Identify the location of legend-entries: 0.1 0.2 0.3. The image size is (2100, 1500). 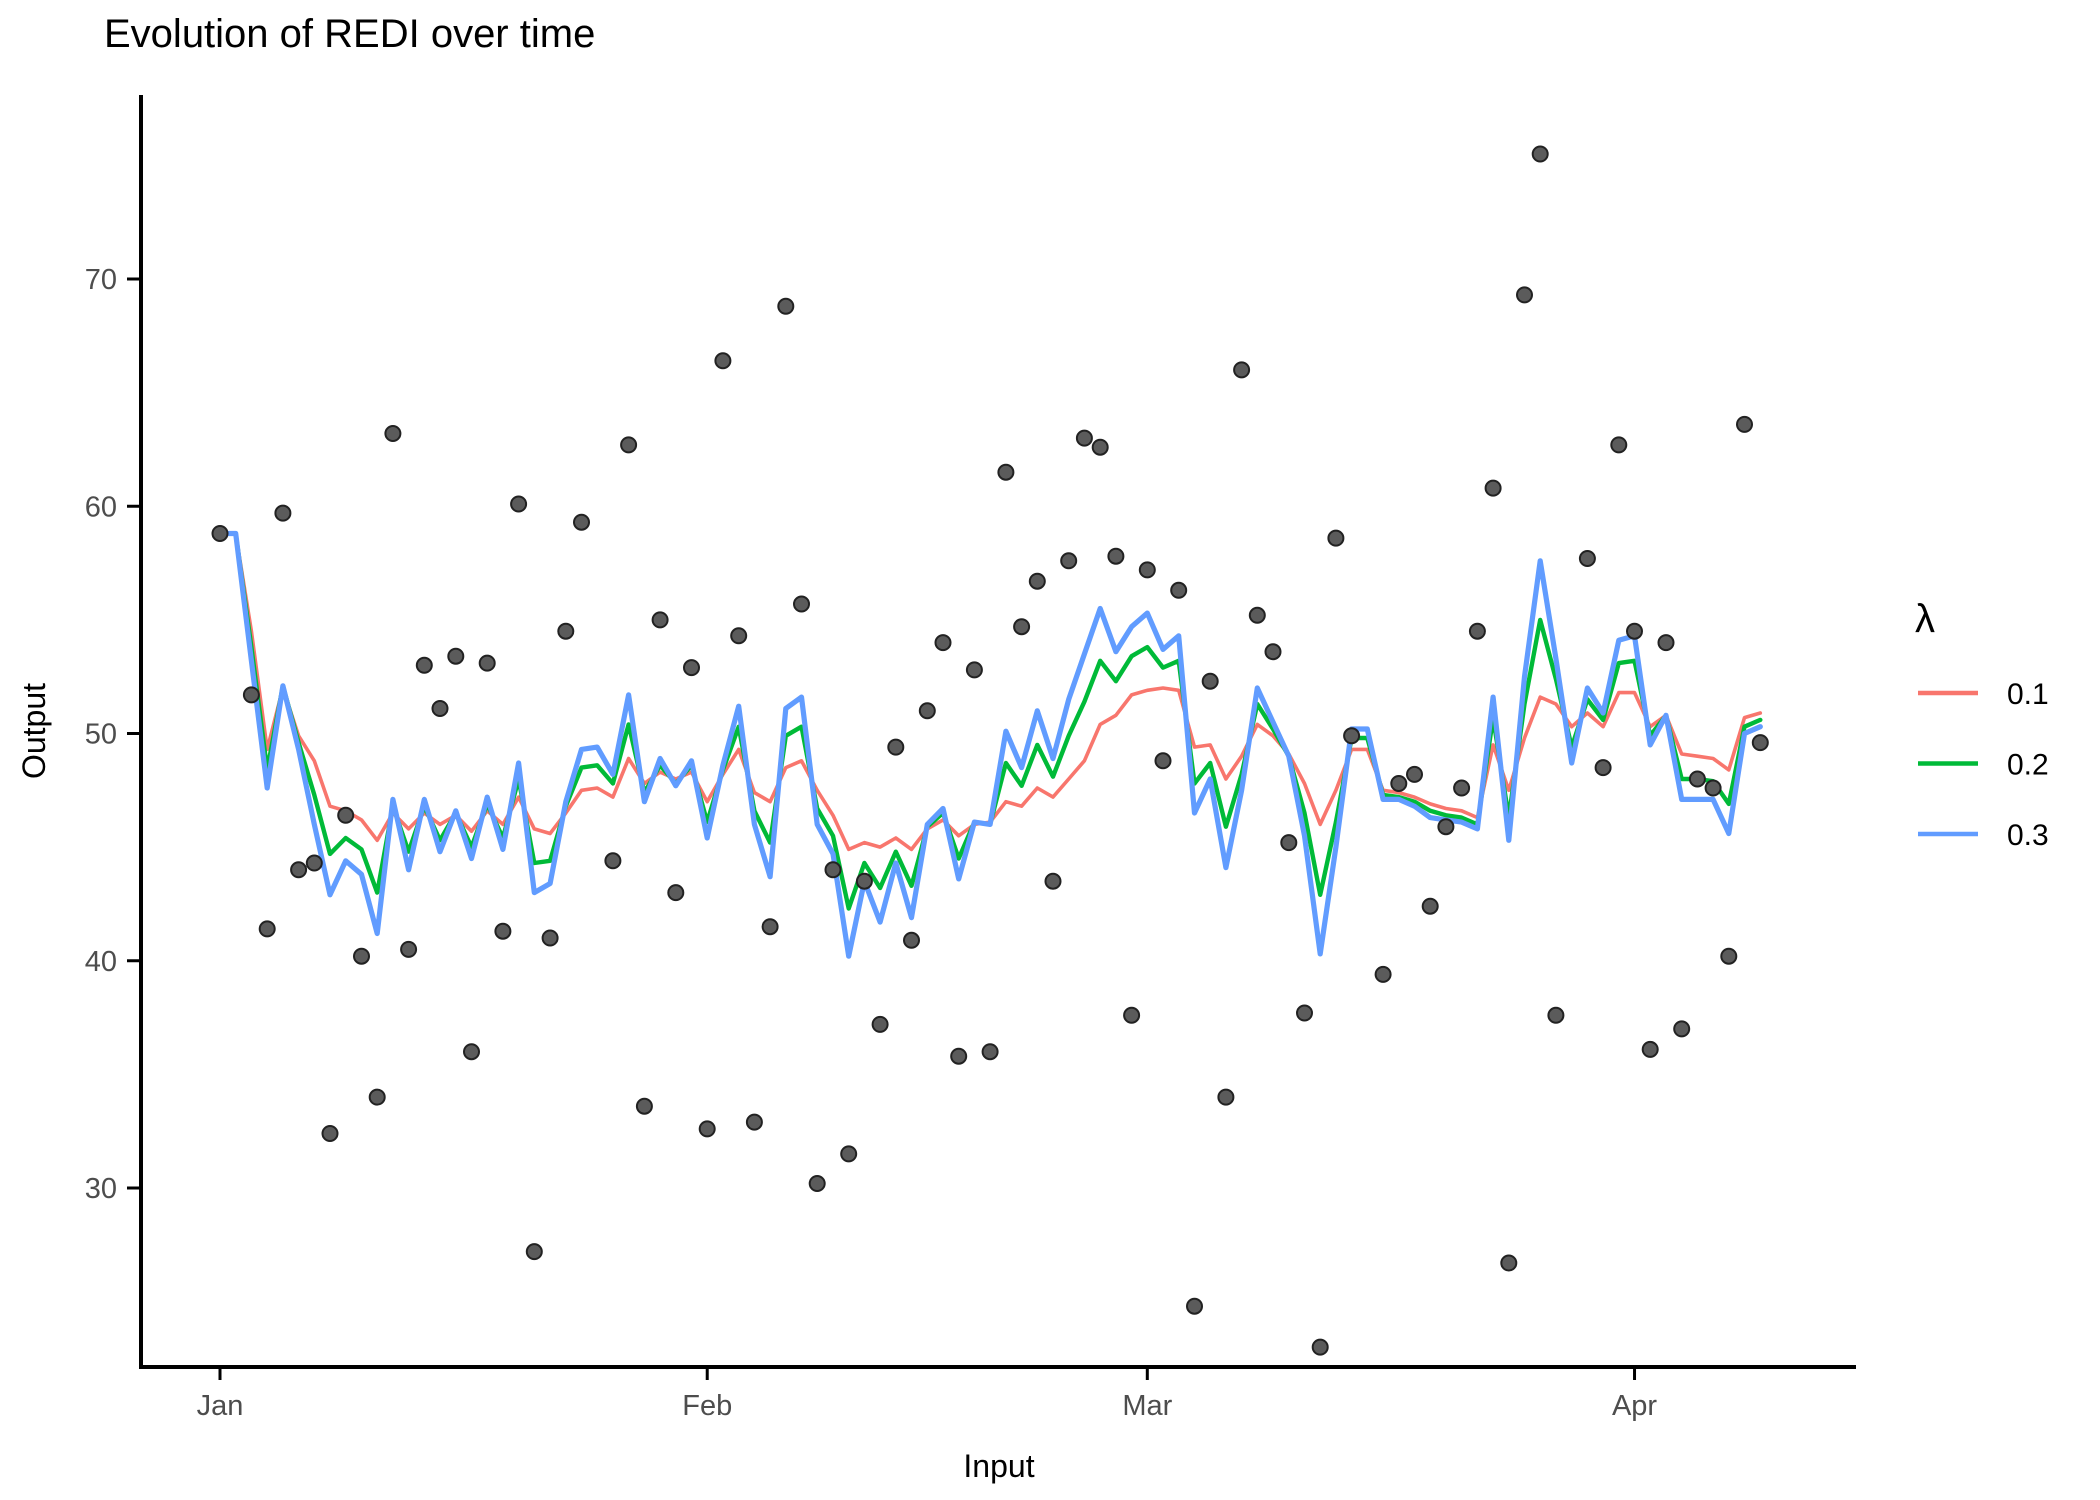
(1983, 765).